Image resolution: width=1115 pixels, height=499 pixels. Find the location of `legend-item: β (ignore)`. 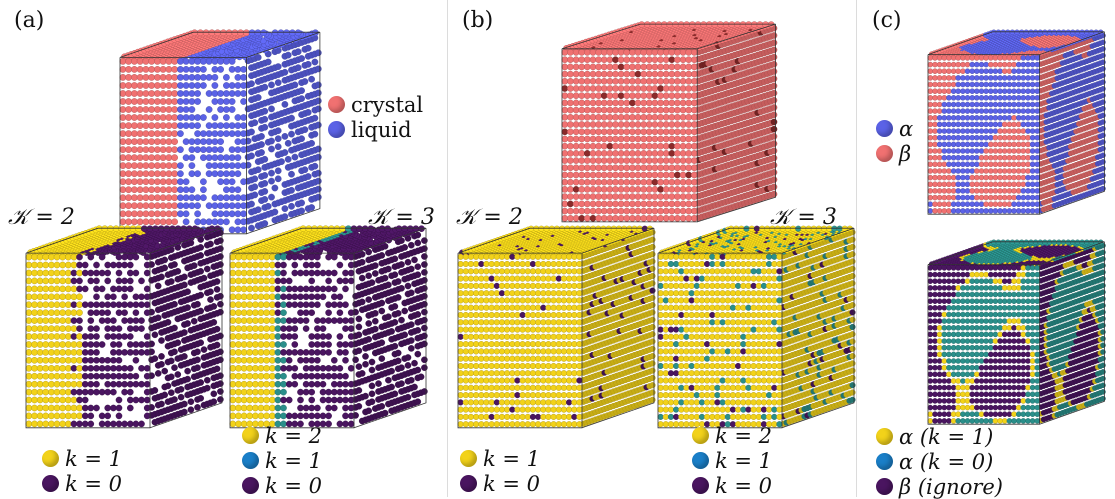

legend-item: β (ignore) is located at coordinates (939, 486).